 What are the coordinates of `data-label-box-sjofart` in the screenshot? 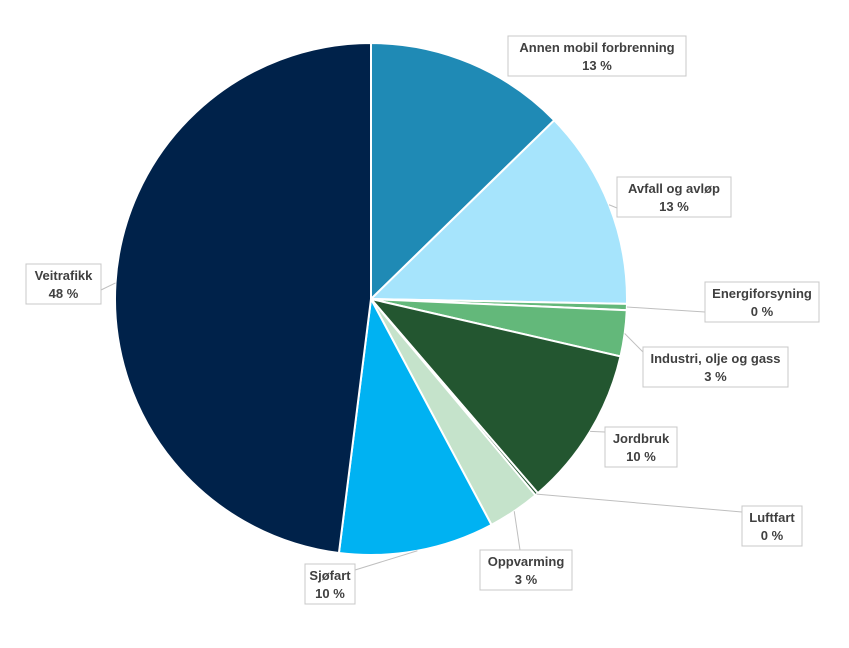 It's located at (330, 584).